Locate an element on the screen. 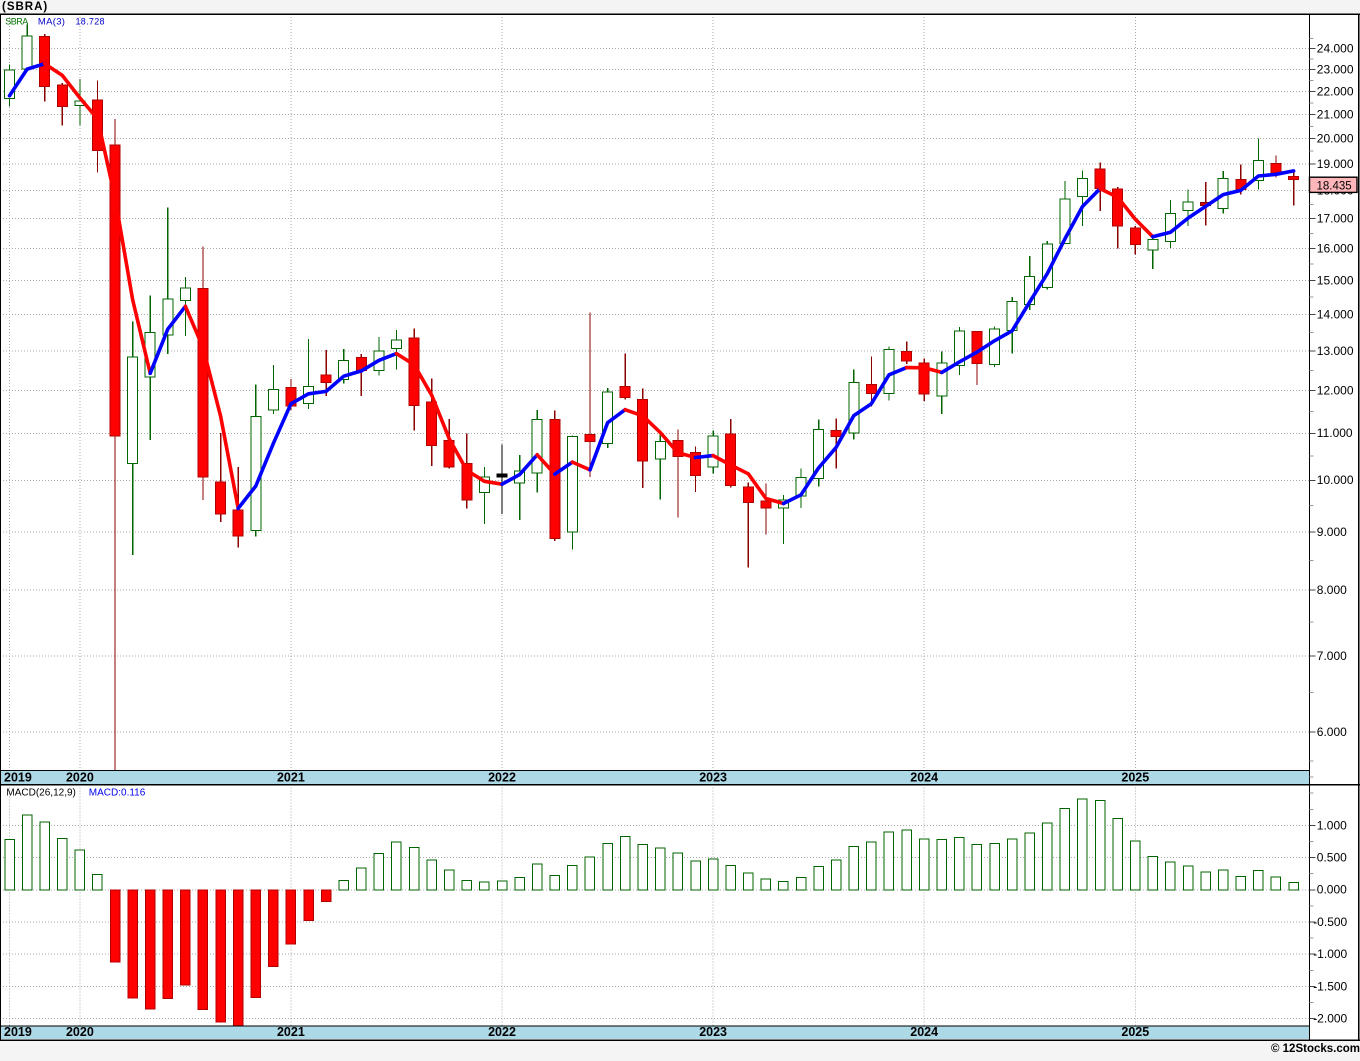 The height and width of the screenshot is (1061, 1360). svg-text: MACD(26,12,9) is located at coordinates (40, 792).